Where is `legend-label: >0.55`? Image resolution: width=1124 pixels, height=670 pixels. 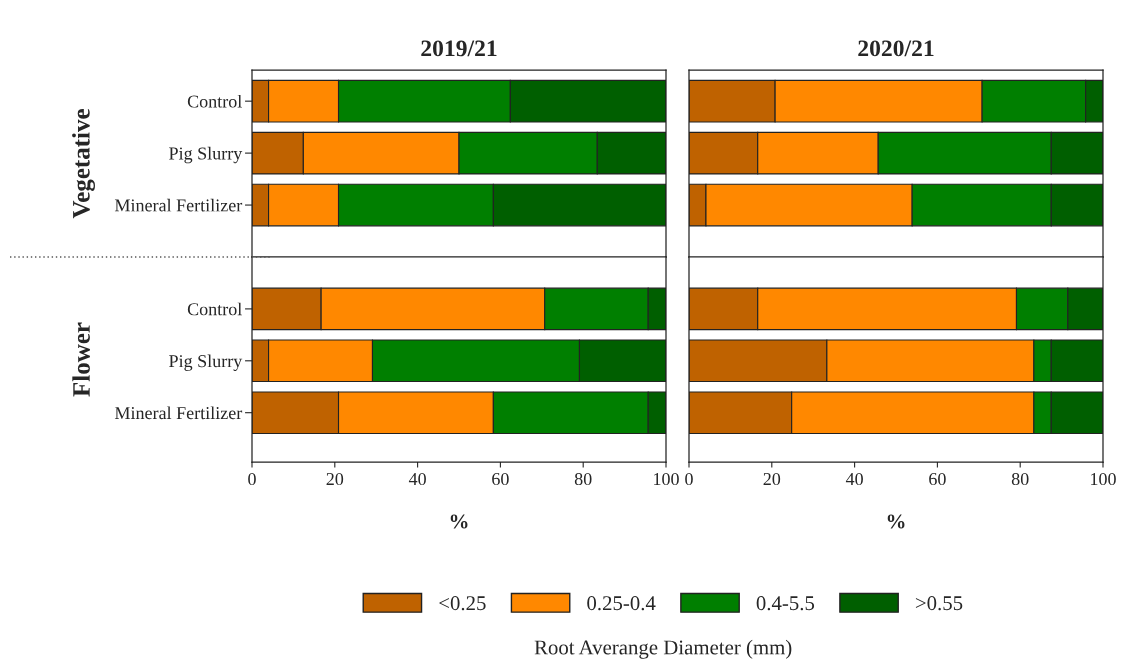
legend-label: >0.55 is located at coordinates (939, 603).